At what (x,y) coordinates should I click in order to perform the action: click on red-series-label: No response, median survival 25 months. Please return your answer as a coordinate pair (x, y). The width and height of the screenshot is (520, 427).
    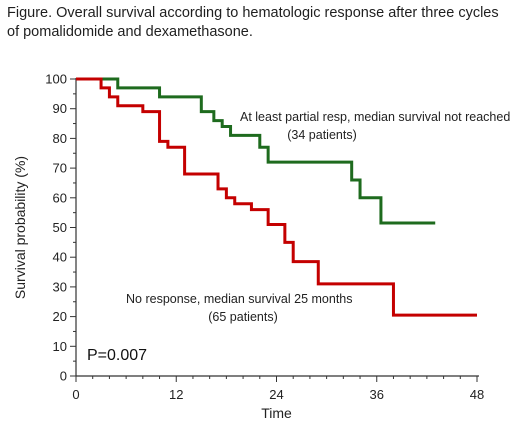
    Looking at the image, I should click on (239, 299).